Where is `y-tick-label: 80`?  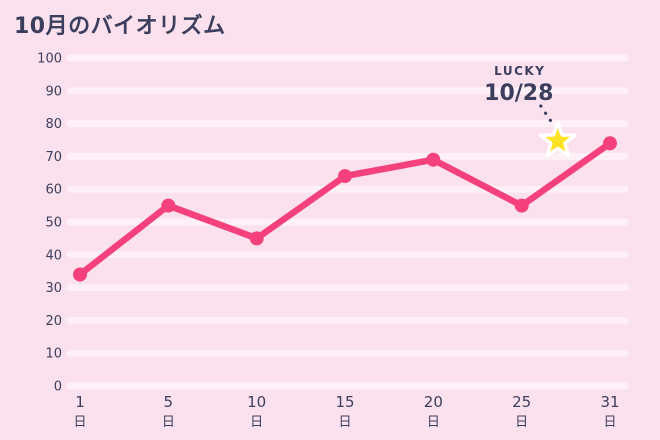 y-tick-label: 80 is located at coordinates (53, 124).